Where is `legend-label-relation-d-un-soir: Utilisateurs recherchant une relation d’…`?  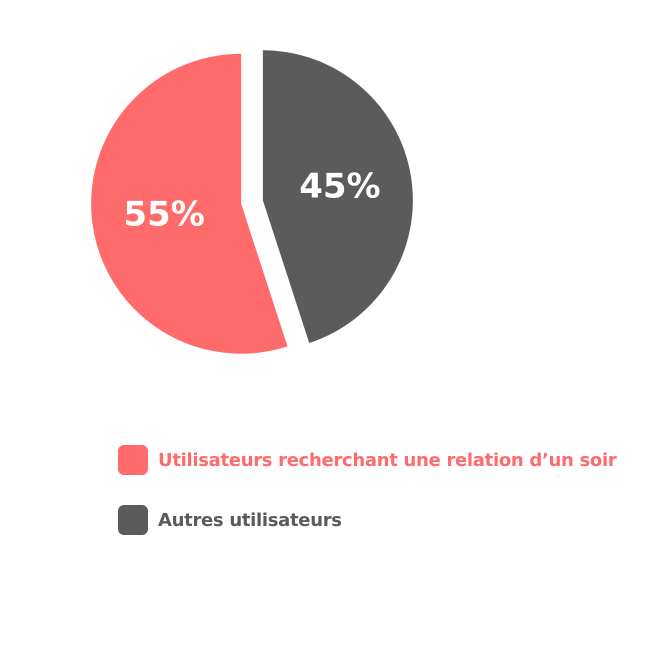 legend-label-relation-d-un-soir: Utilisateurs recherchant une relation d’… is located at coordinates (387, 460).